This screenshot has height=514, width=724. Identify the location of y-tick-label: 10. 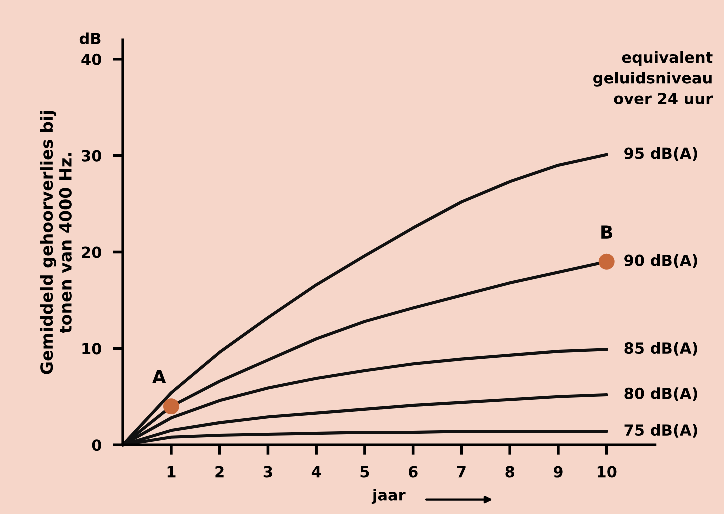
(92, 349).